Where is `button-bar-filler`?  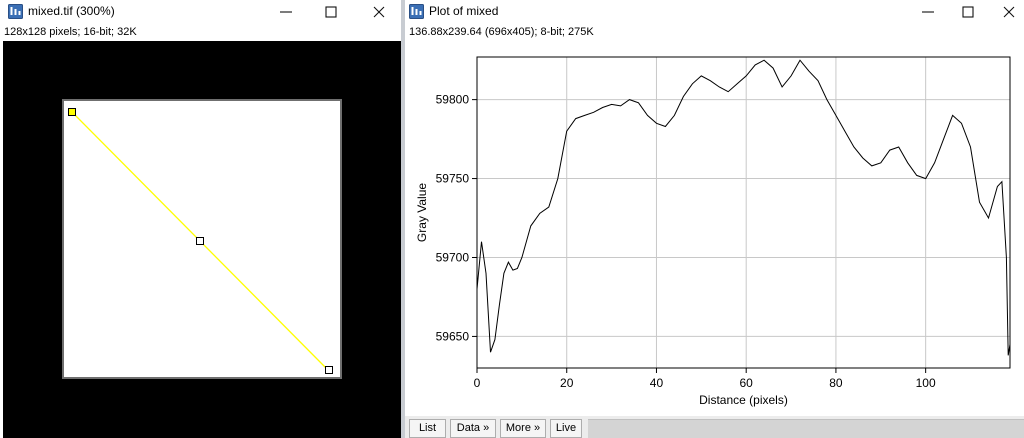 button-bar-filler is located at coordinates (806, 428).